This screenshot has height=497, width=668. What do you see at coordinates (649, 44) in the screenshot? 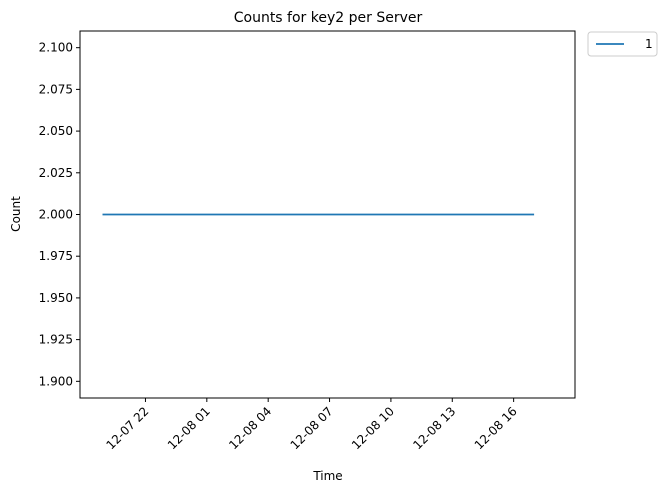
I see `legend-label: 1` at bounding box center [649, 44].